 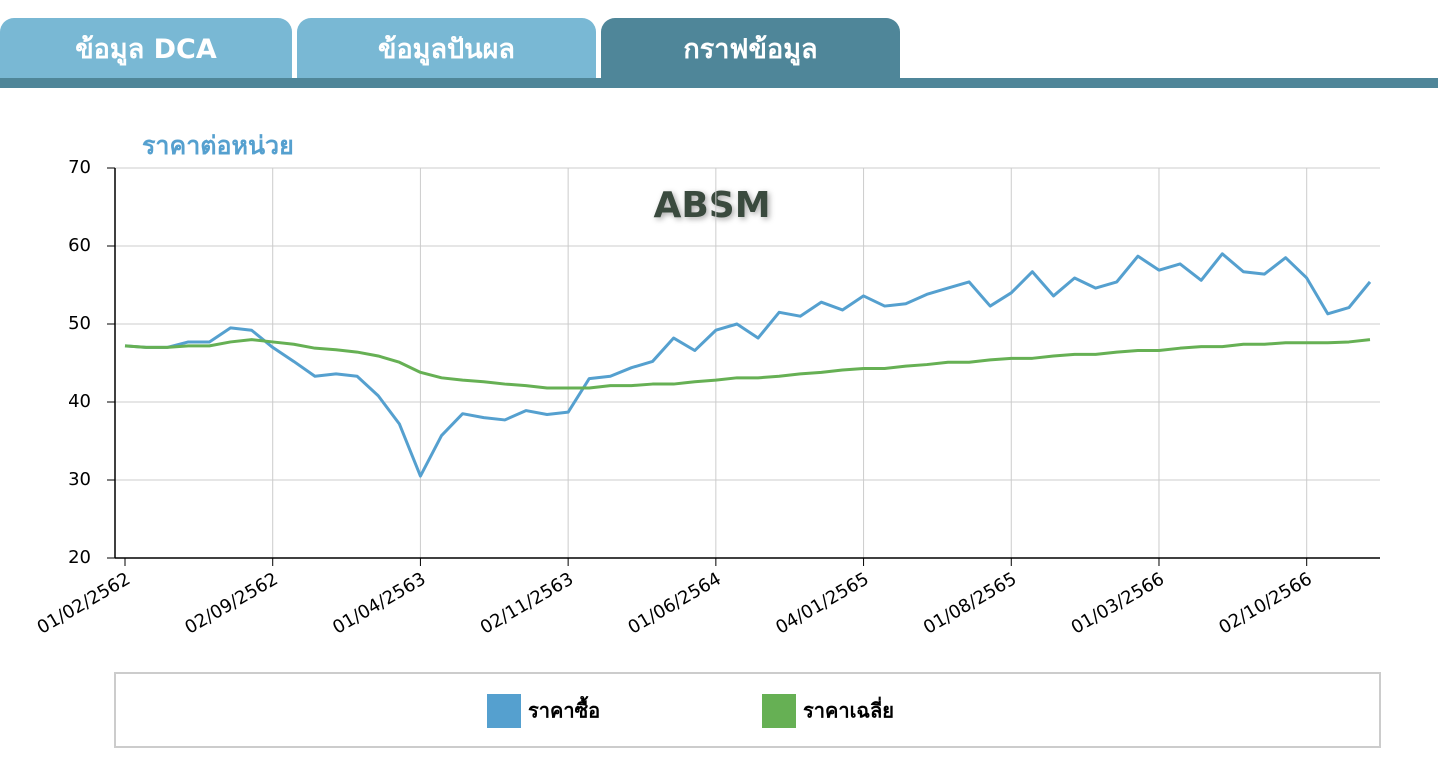 I want to click on y-tick-label: 40, so click(x=79, y=401).